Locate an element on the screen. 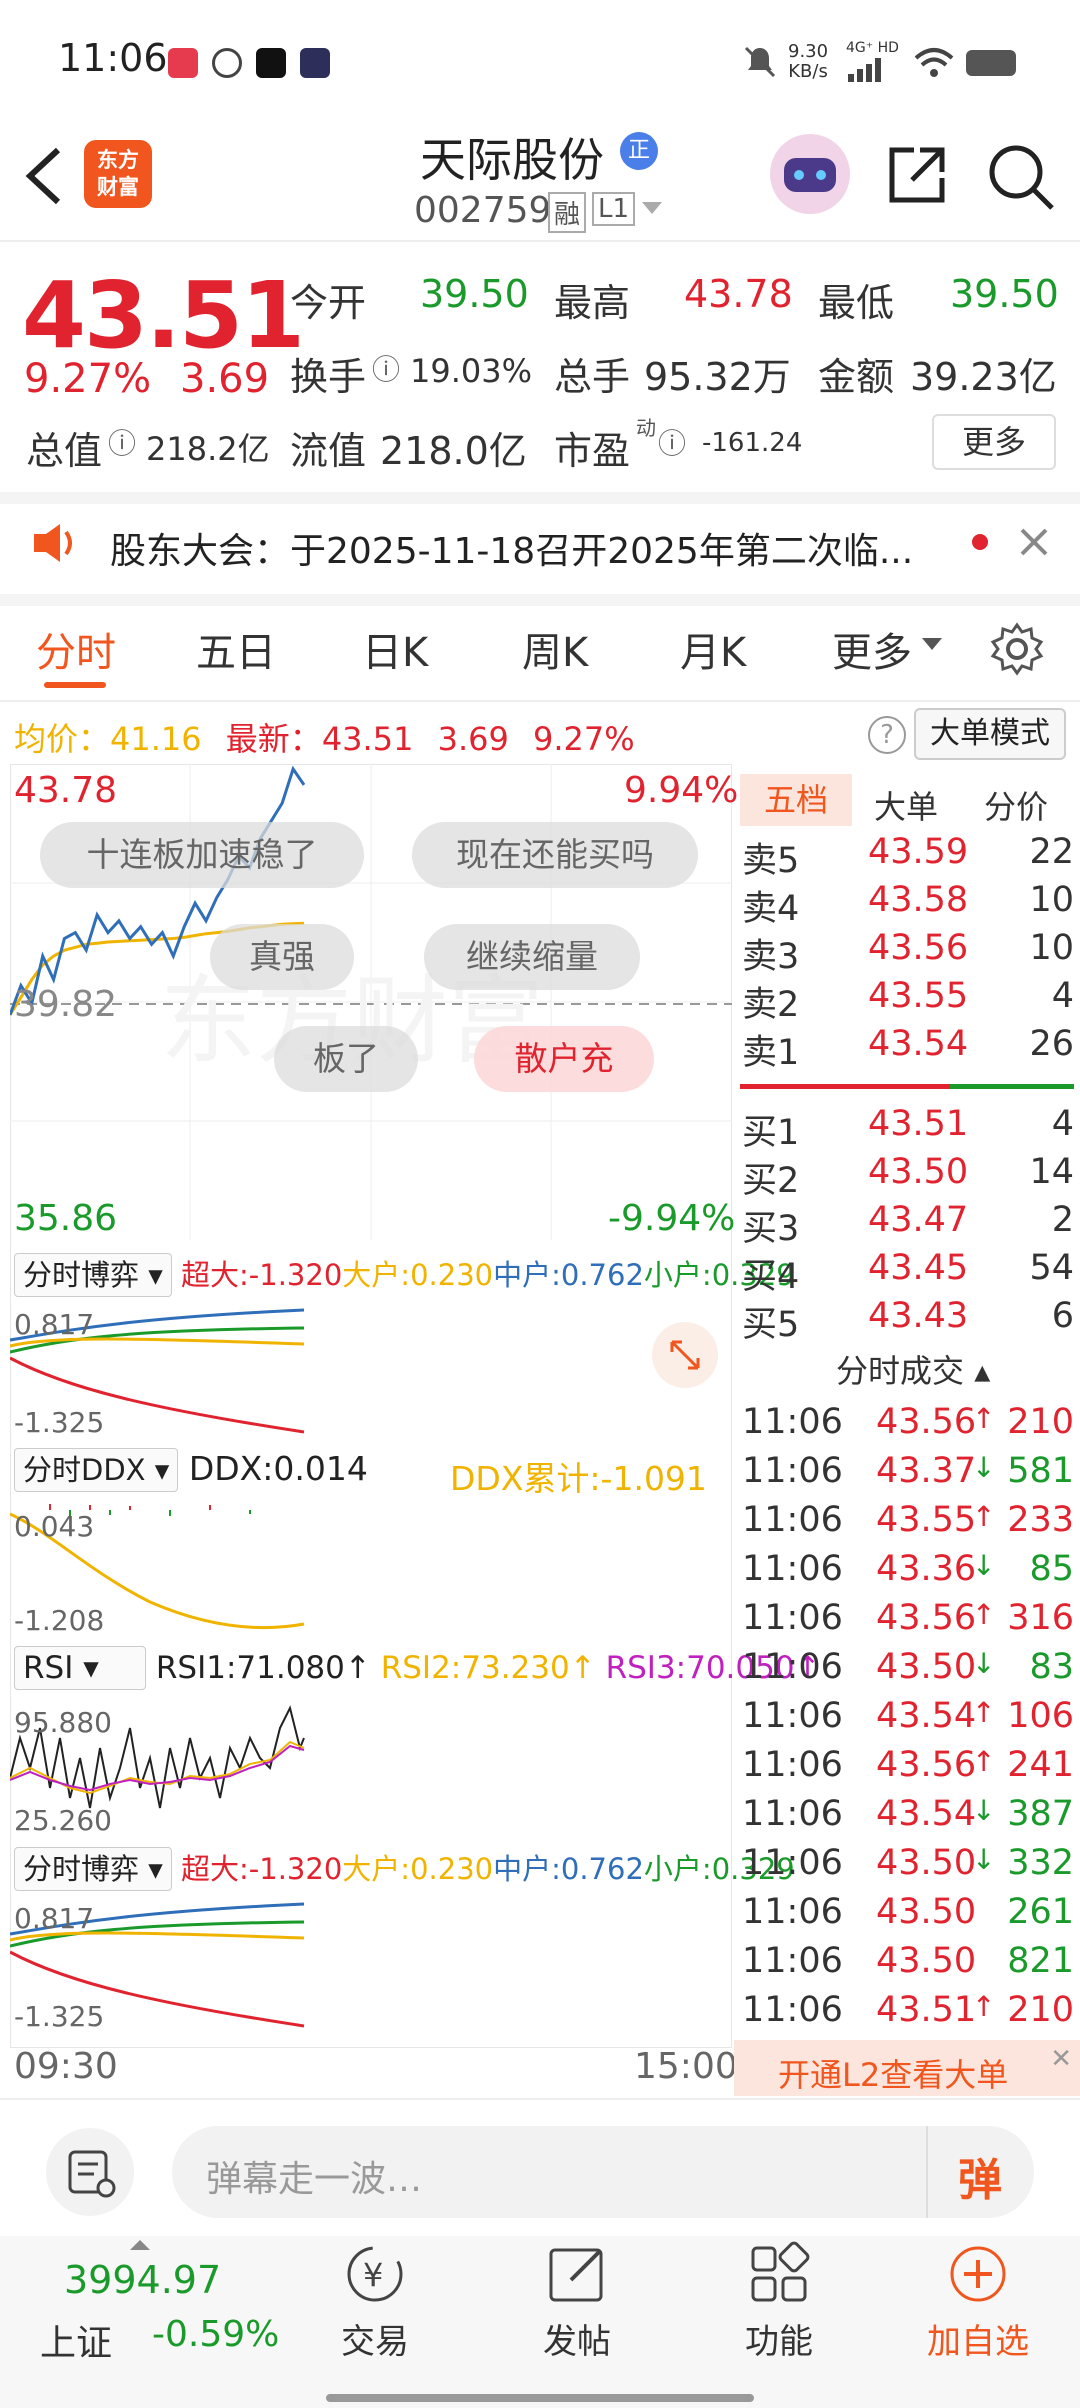 This screenshot has height=2408, width=1080. ask-row: 卖1 43.54 26 is located at coordinates (908, 1048).